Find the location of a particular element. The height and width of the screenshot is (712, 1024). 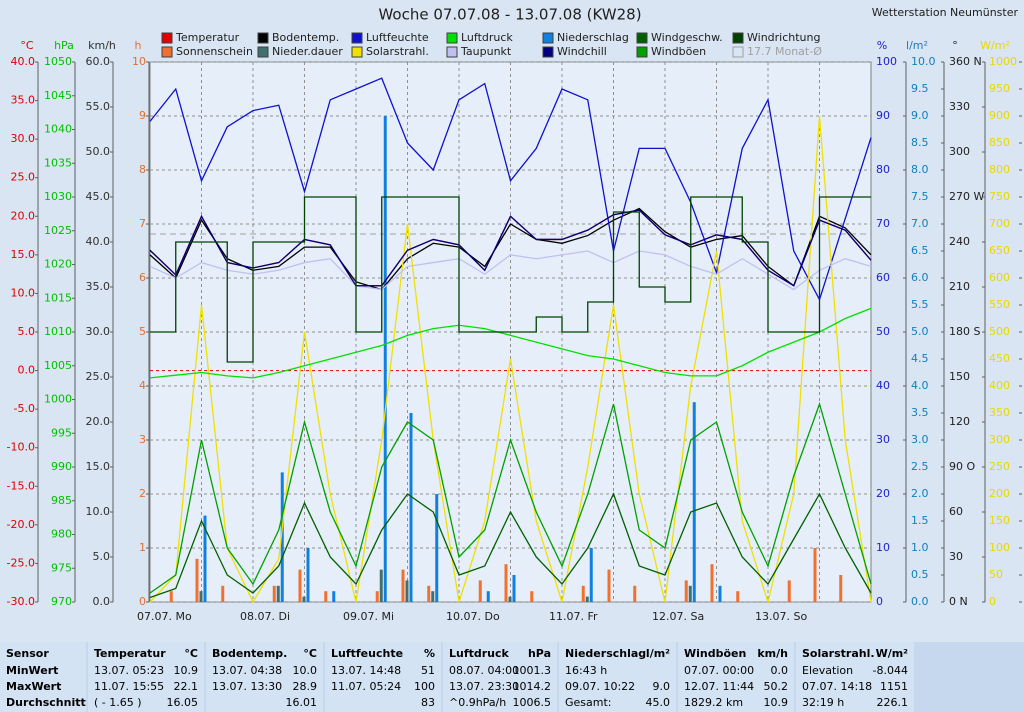

y-tick-label: 3.0 is located at coordinates (920, 439).